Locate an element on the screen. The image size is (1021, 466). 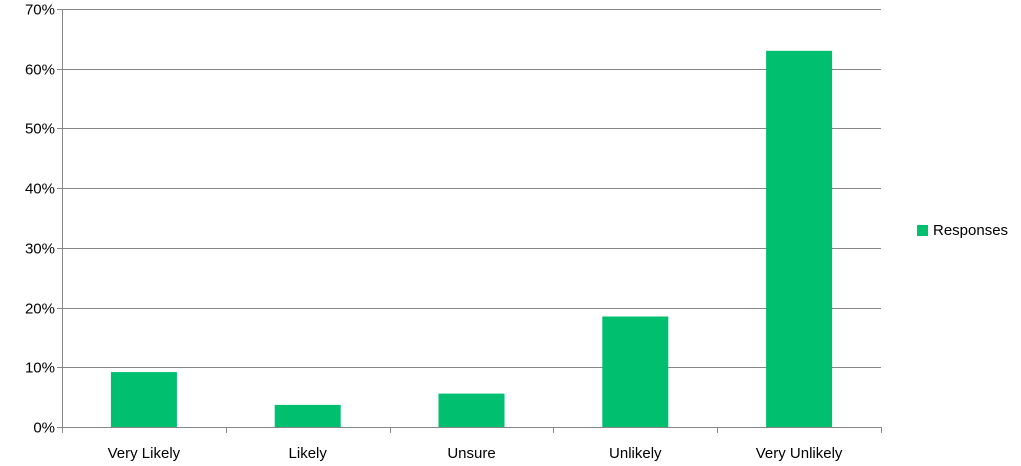
legend-label: Responses is located at coordinates (971, 230).